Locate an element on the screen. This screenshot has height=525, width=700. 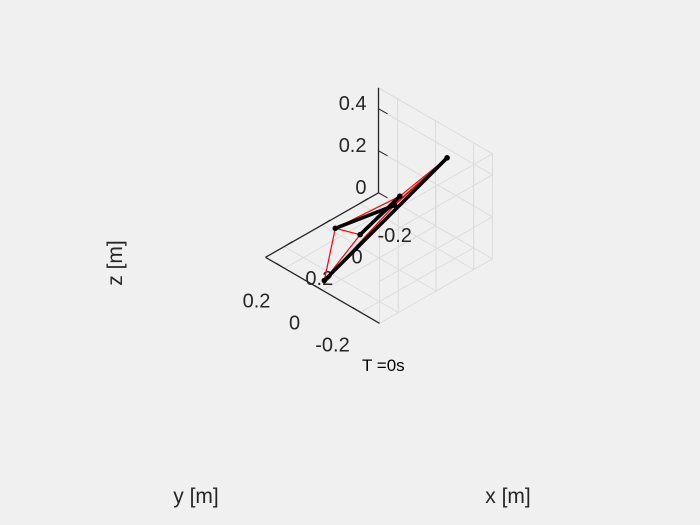
y-tick-label: -0.2 is located at coordinates (332, 346).